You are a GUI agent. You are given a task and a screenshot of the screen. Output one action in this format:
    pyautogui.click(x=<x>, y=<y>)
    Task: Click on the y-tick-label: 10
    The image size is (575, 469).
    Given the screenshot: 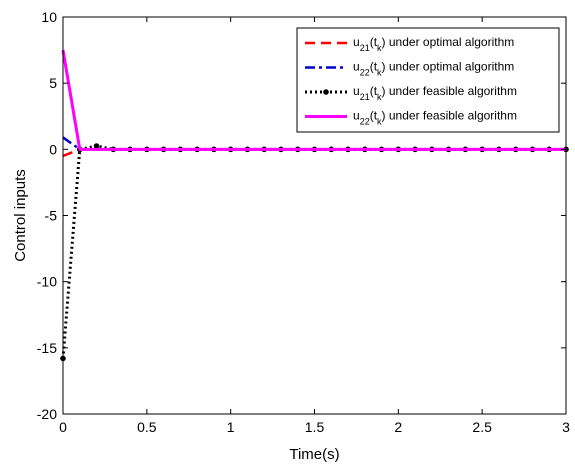 What is the action you would take?
    pyautogui.click(x=49, y=17)
    